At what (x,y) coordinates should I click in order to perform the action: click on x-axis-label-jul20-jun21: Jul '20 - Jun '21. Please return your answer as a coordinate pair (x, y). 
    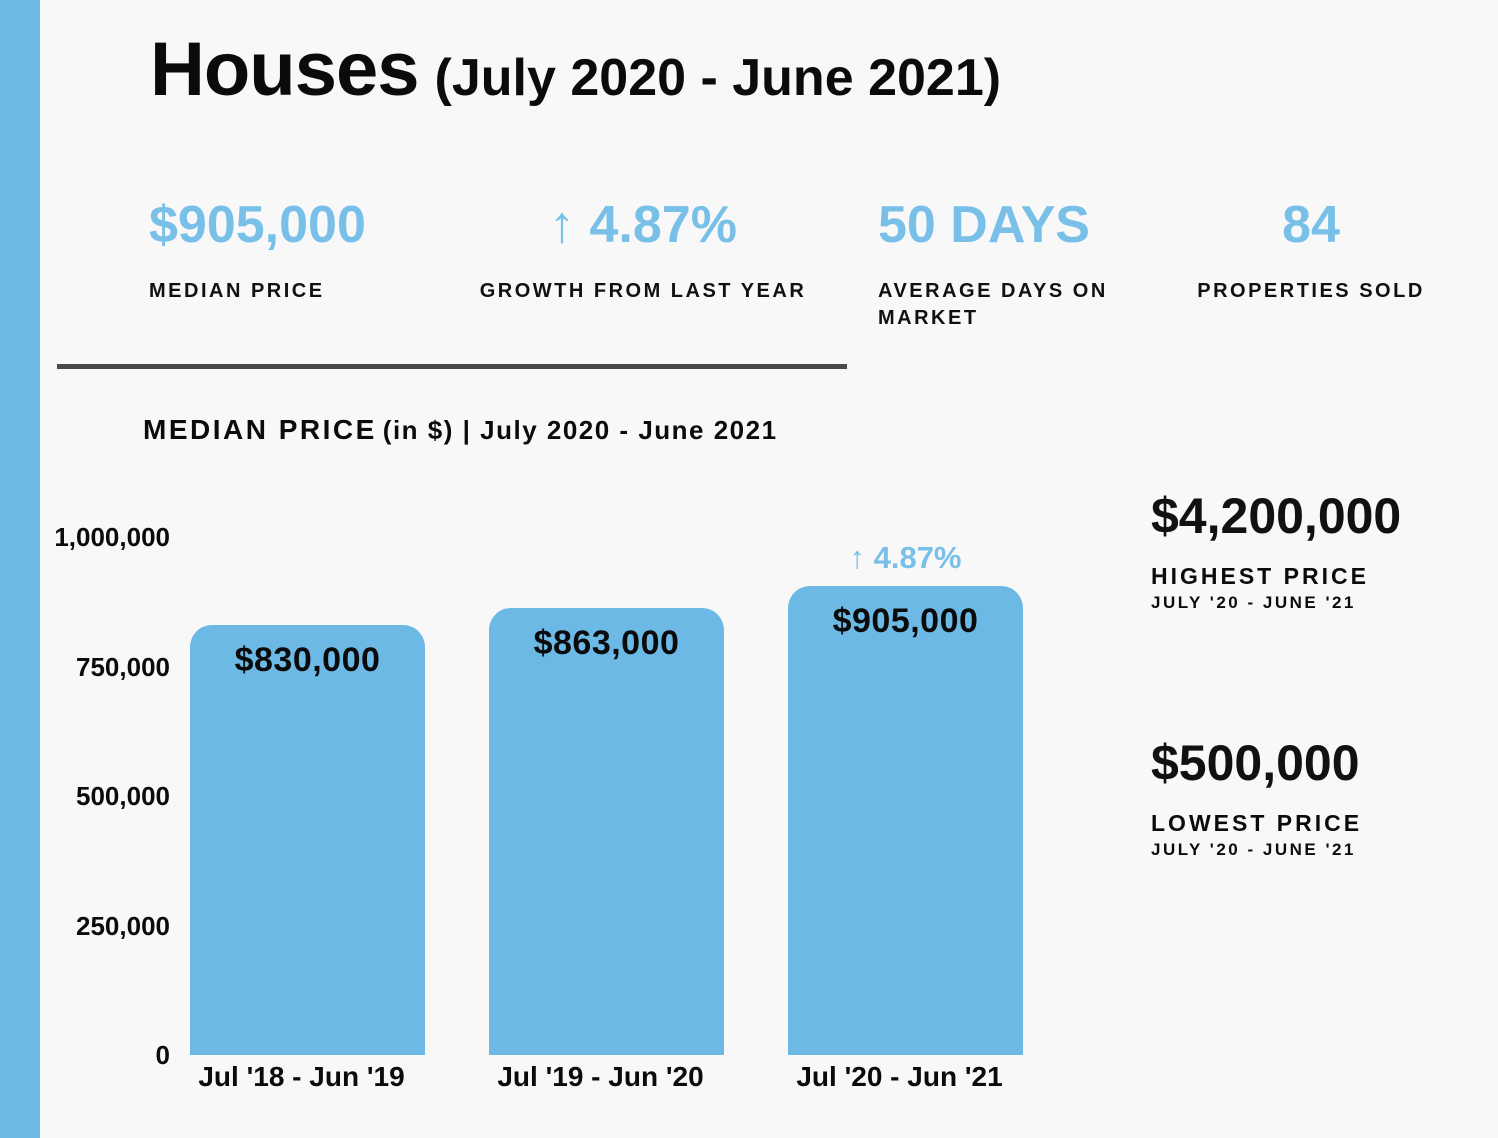
    Looking at the image, I should click on (899, 1076).